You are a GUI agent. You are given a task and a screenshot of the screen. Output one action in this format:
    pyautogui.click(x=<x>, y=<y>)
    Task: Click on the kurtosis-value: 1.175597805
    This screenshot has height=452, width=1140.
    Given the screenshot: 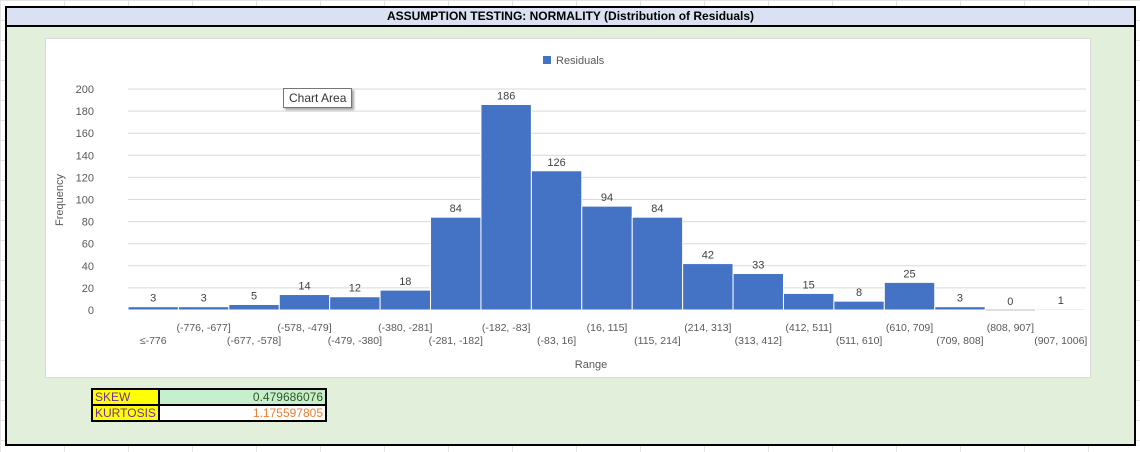 What is the action you would take?
    pyautogui.click(x=242, y=413)
    